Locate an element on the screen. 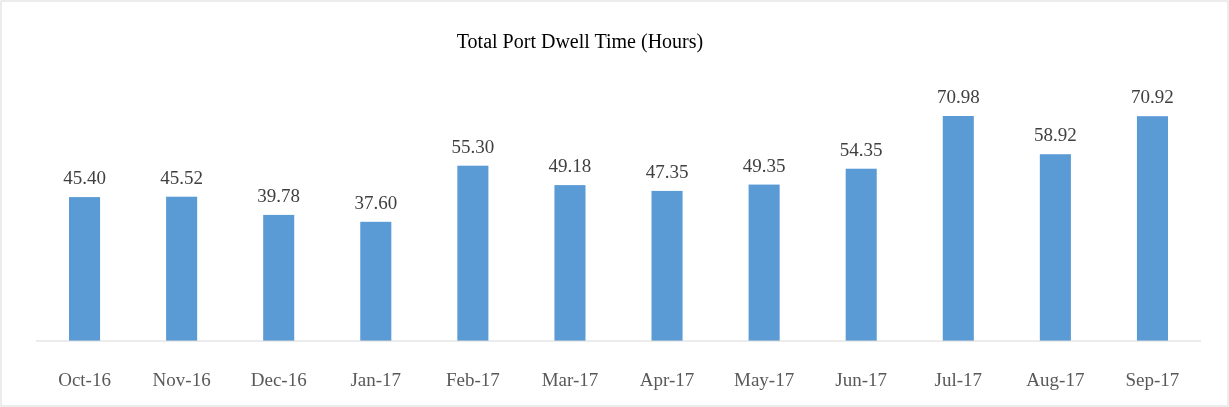 This screenshot has height=407, width=1229. x-tick-label: Oct-16 is located at coordinates (84, 379).